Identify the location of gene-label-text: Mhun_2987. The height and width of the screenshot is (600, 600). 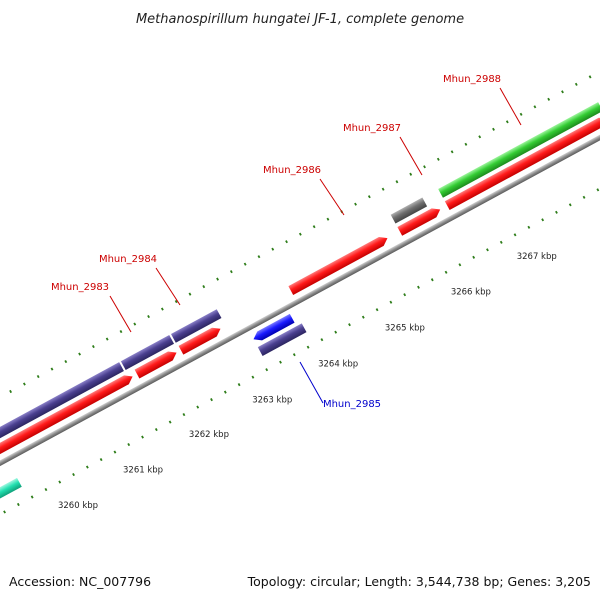
(372, 128).